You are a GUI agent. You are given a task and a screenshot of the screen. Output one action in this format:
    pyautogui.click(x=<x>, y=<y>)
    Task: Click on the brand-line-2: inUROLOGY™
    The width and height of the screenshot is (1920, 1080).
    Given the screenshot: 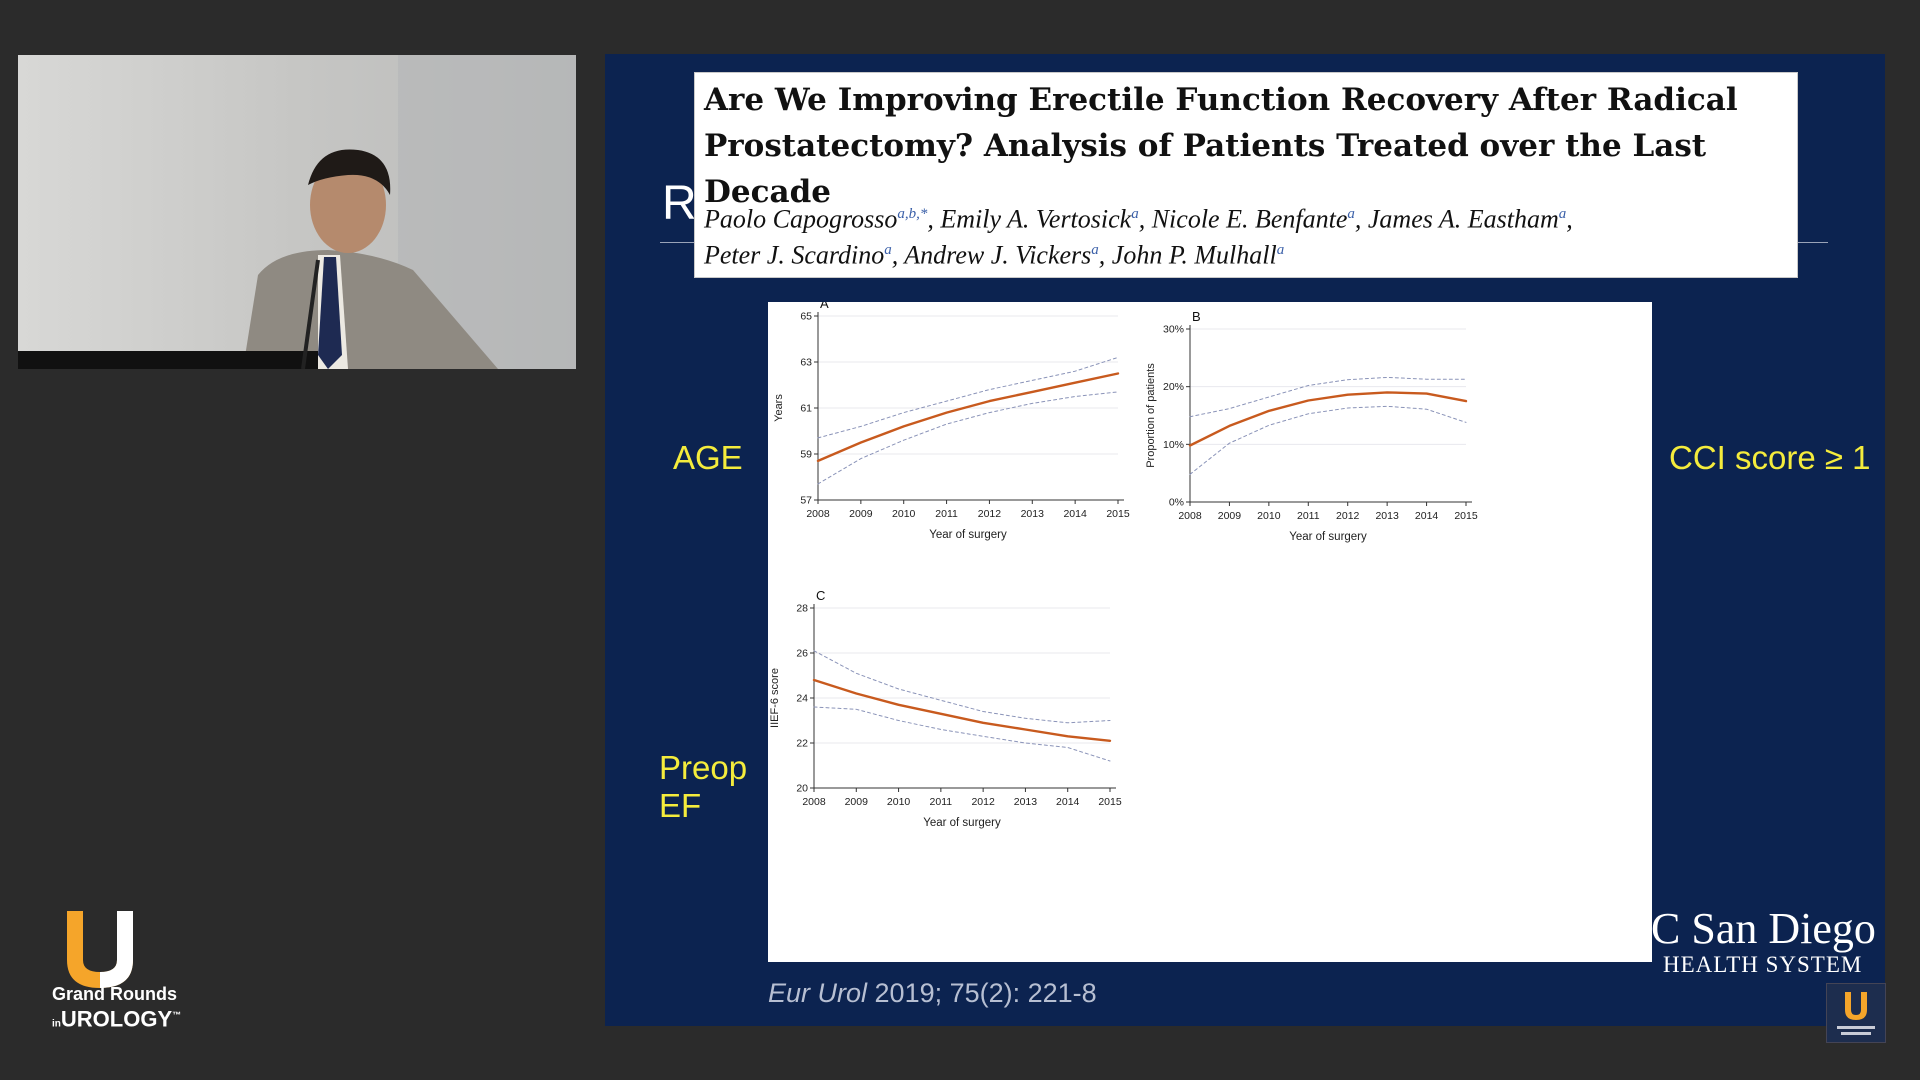 What is the action you would take?
    pyautogui.click(x=116, y=1019)
    